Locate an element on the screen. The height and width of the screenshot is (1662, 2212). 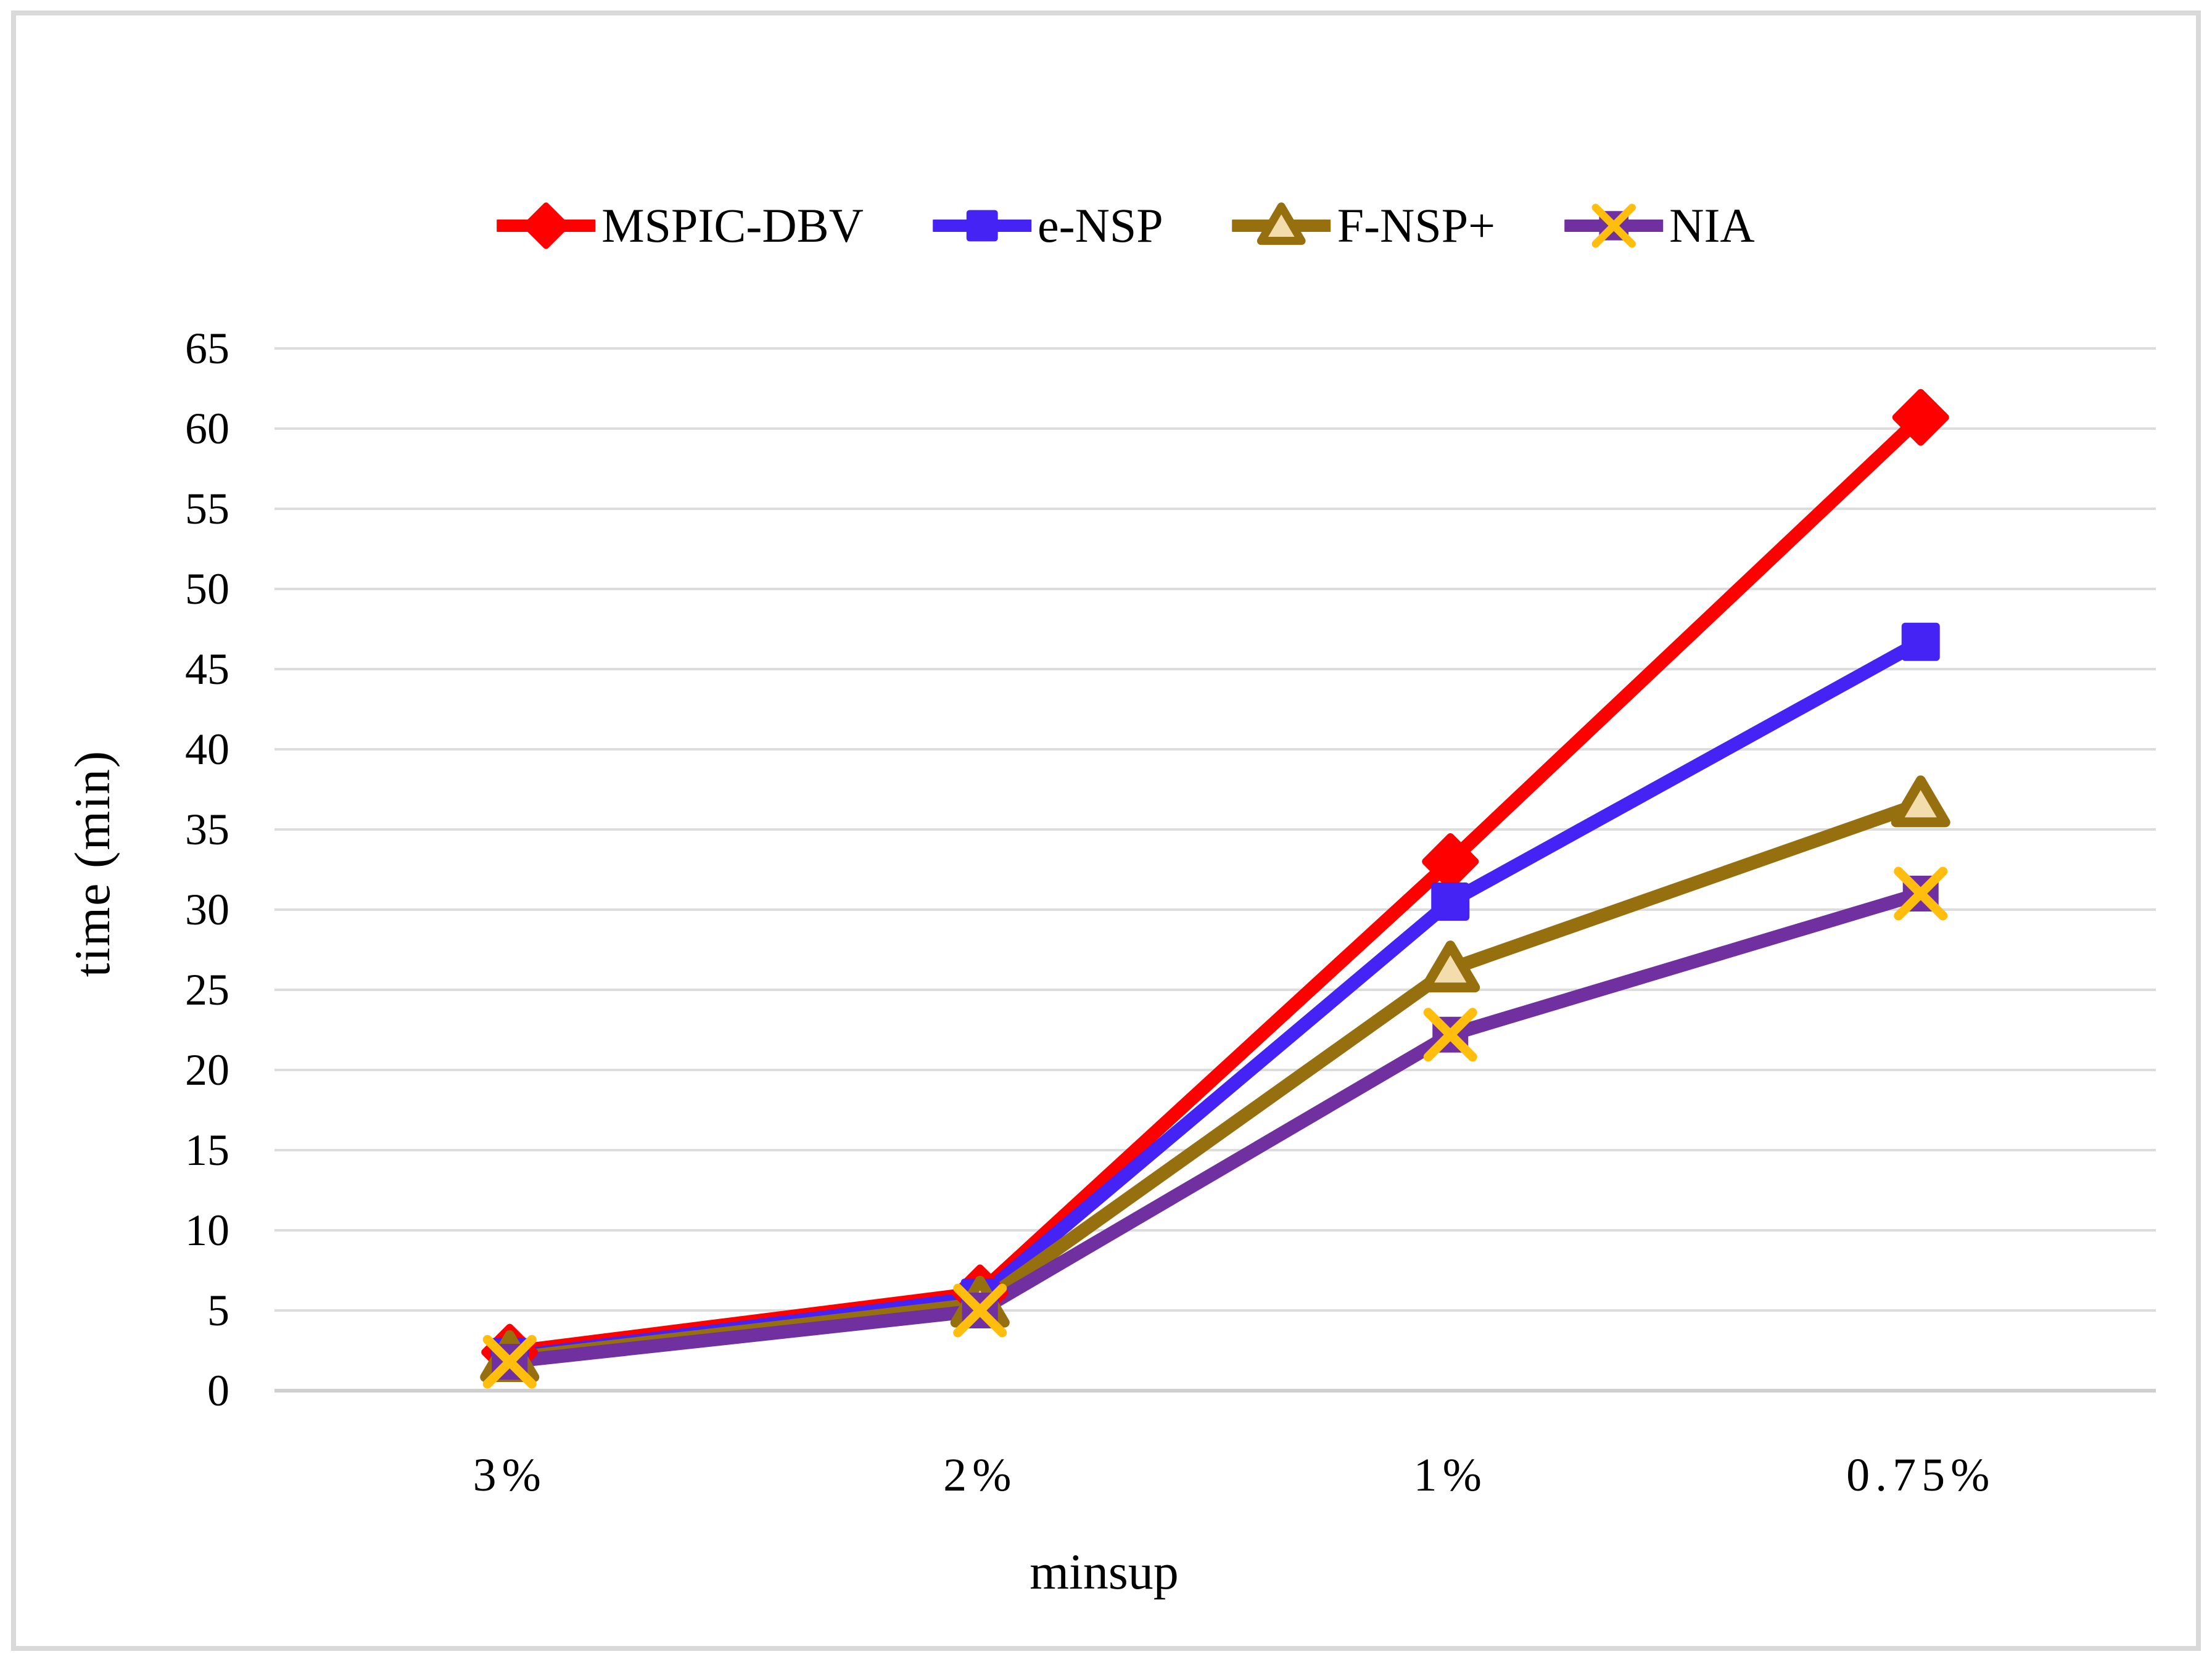
y-tick-label: 30 is located at coordinates (207, 910).